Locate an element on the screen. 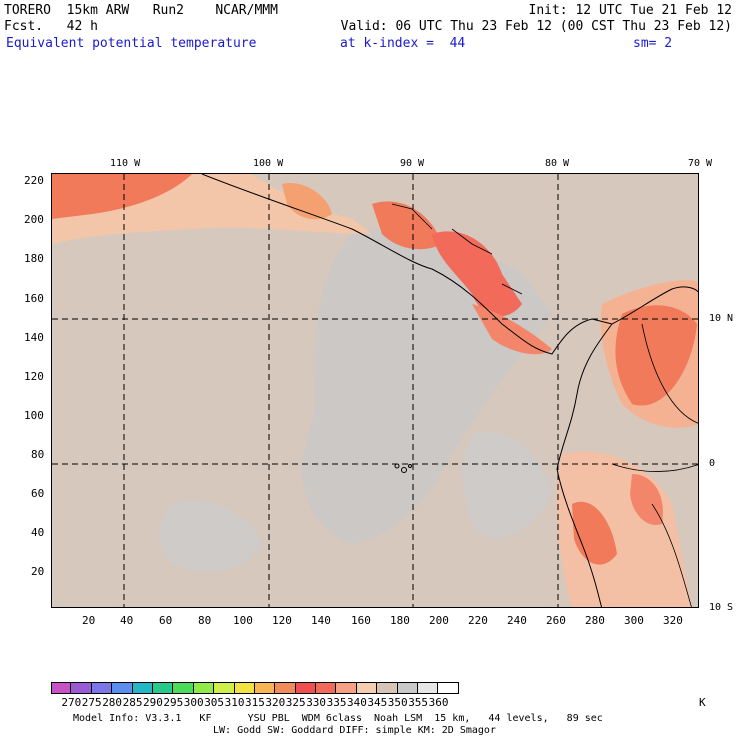  x-tick-320: 320 is located at coordinates (673, 620).